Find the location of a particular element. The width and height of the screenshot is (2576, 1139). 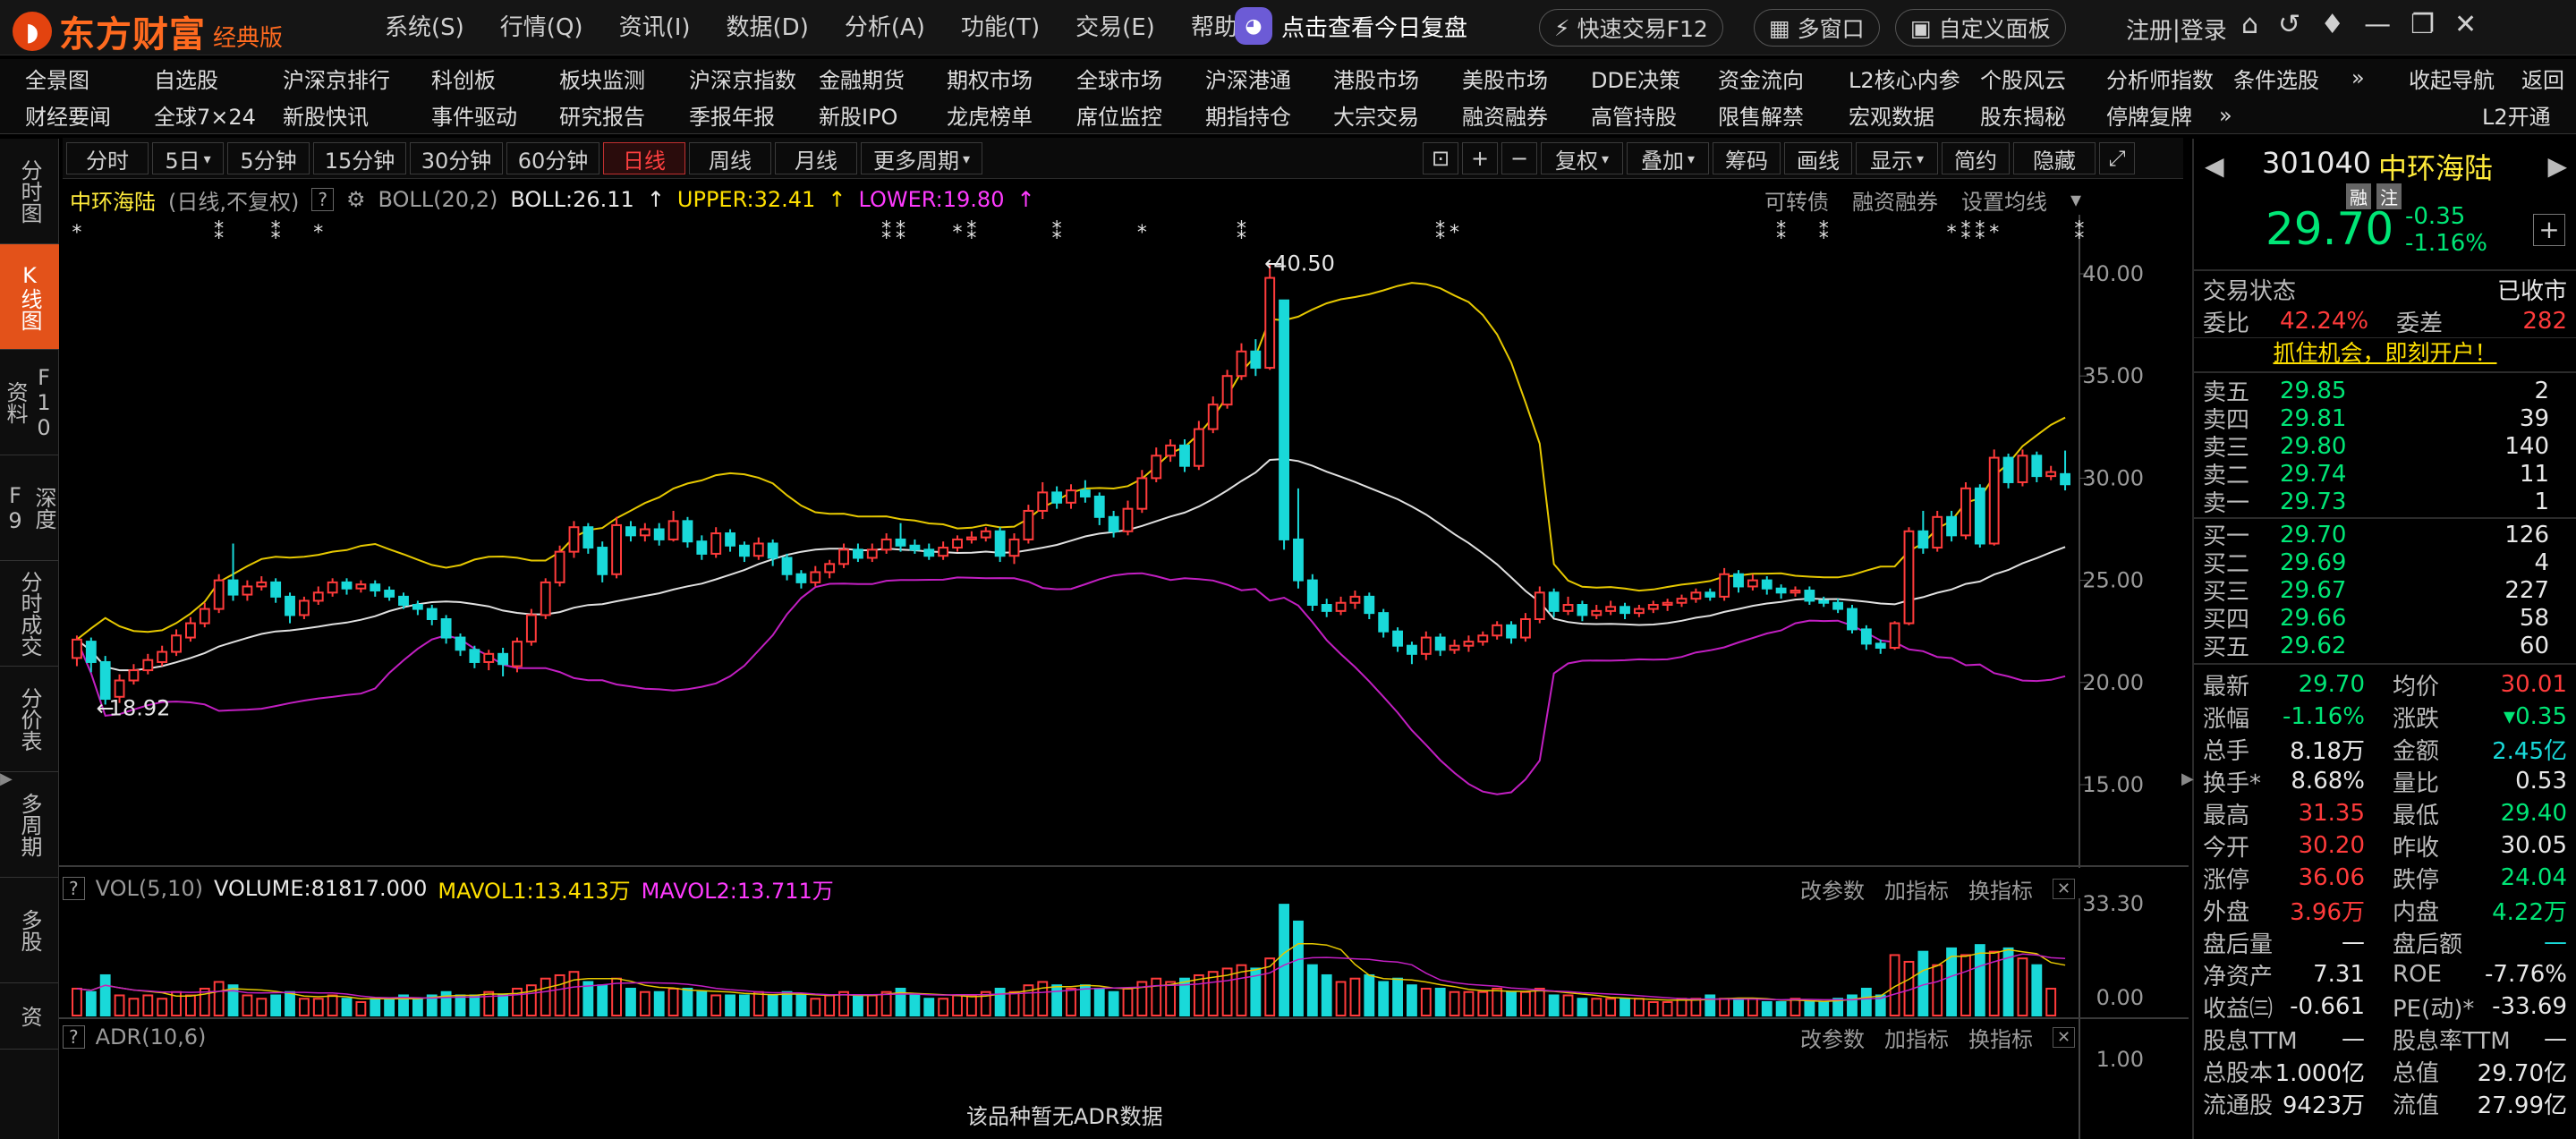

period-button: 日线 is located at coordinates (644, 158).